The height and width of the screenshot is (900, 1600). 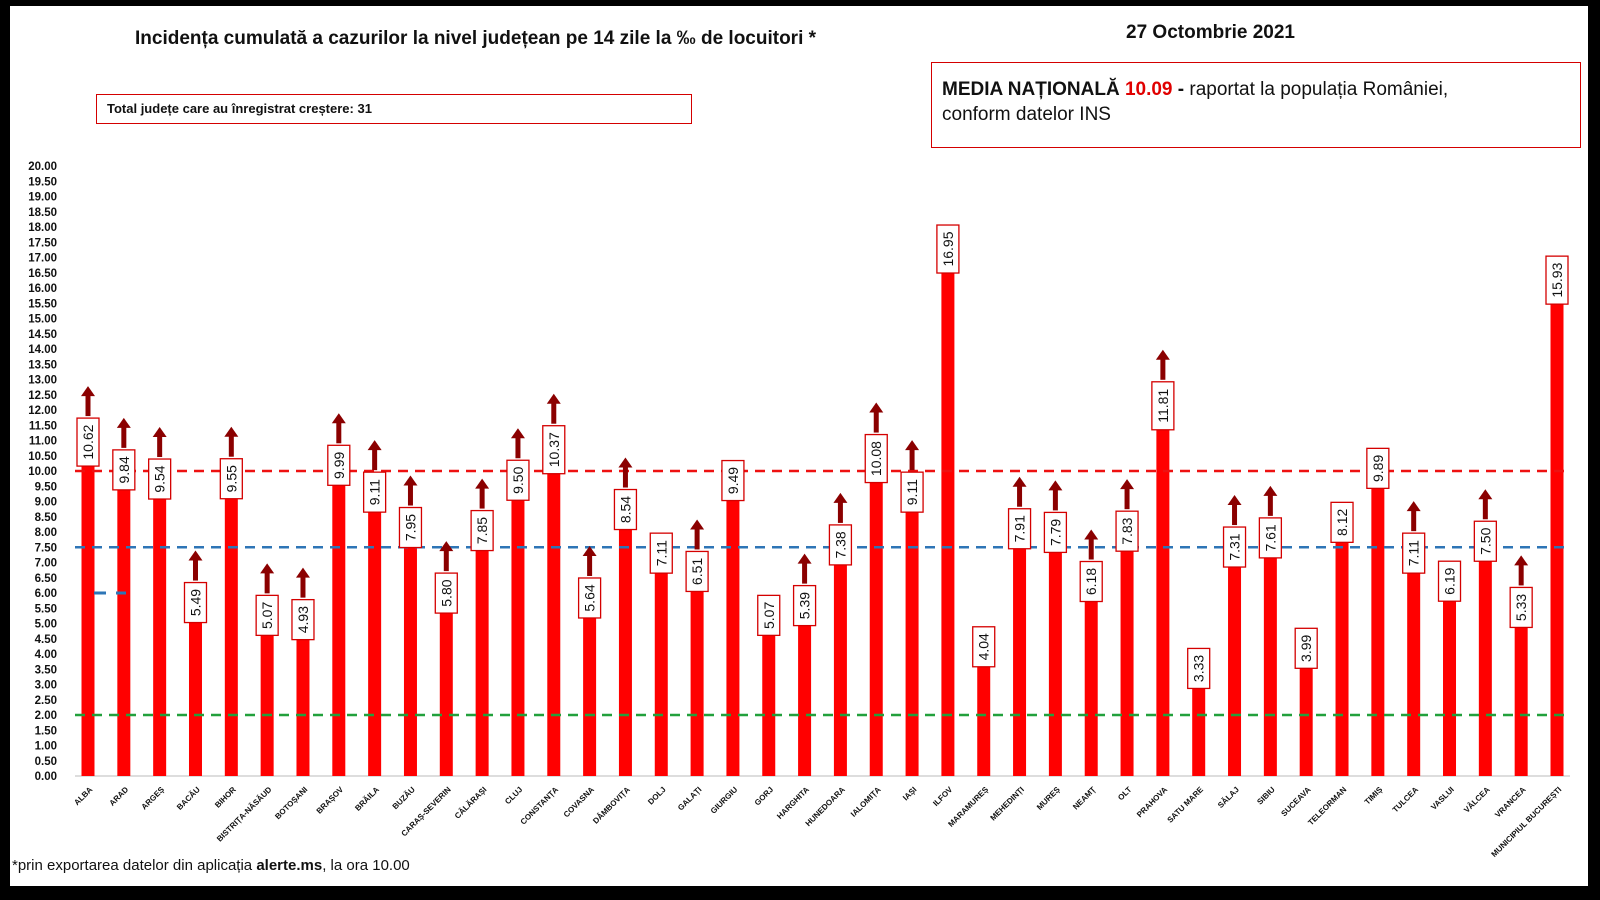 I want to click on category-label: CĂLĂRAȘI, so click(x=471, y=803).